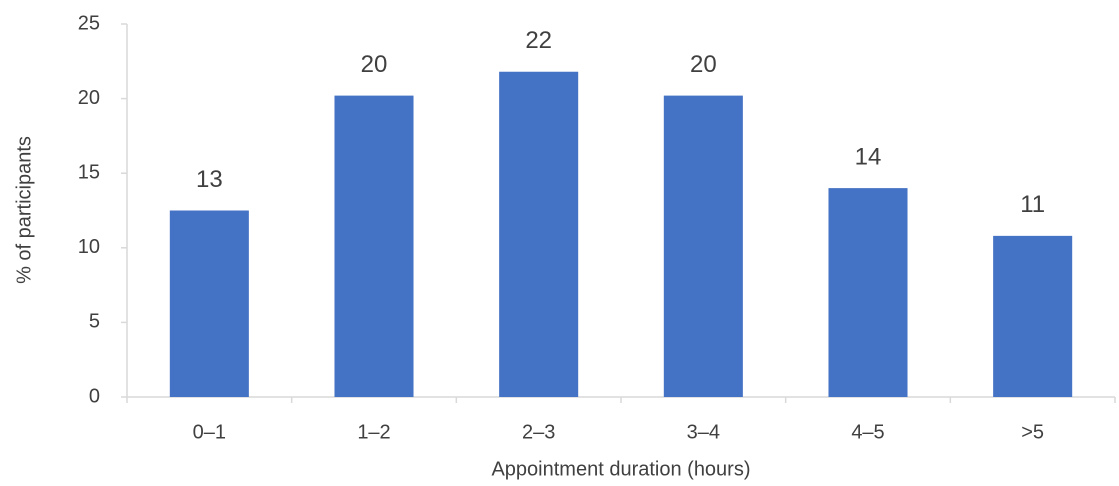  Describe the element at coordinates (94, 396) in the screenshot. I see `y-tick-label: 0` at that location.